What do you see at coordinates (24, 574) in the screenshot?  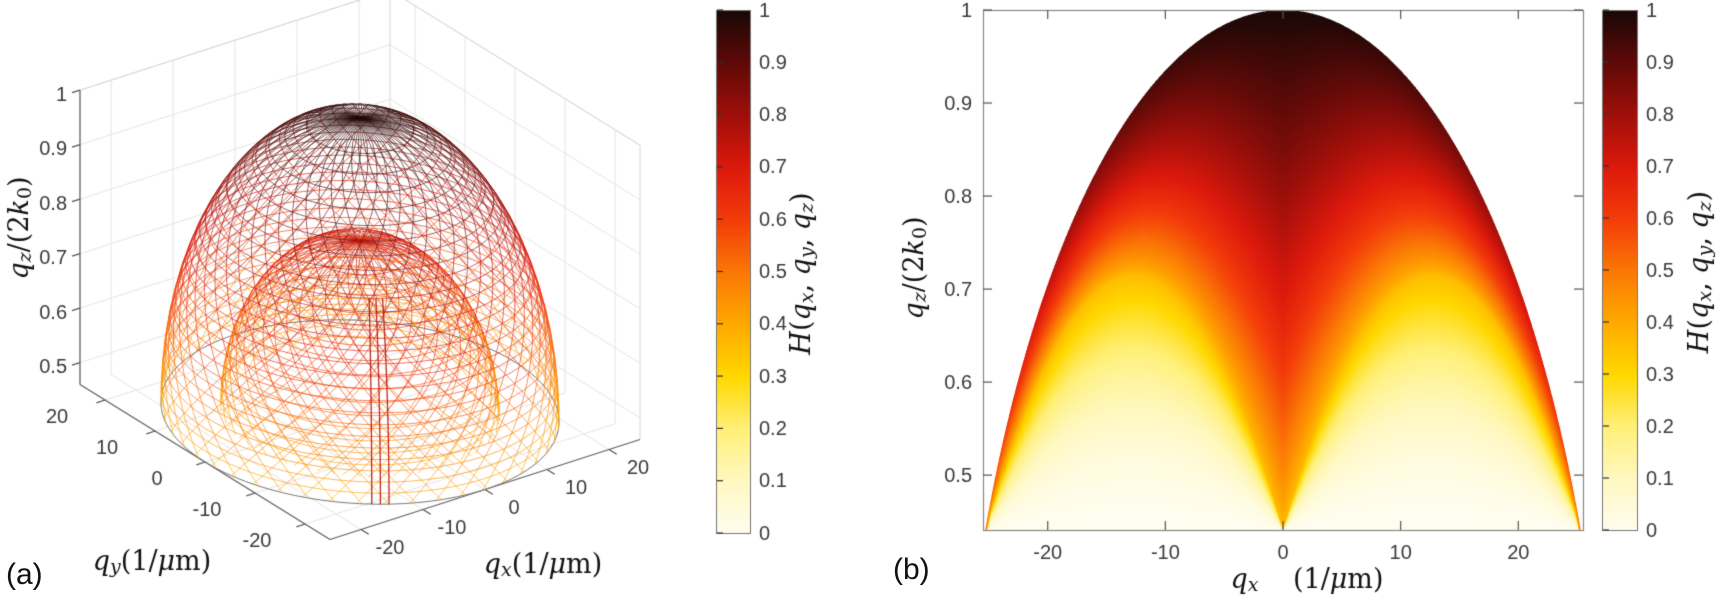 I see `panel-a-label: (a)` at bounding box center [24, 574].